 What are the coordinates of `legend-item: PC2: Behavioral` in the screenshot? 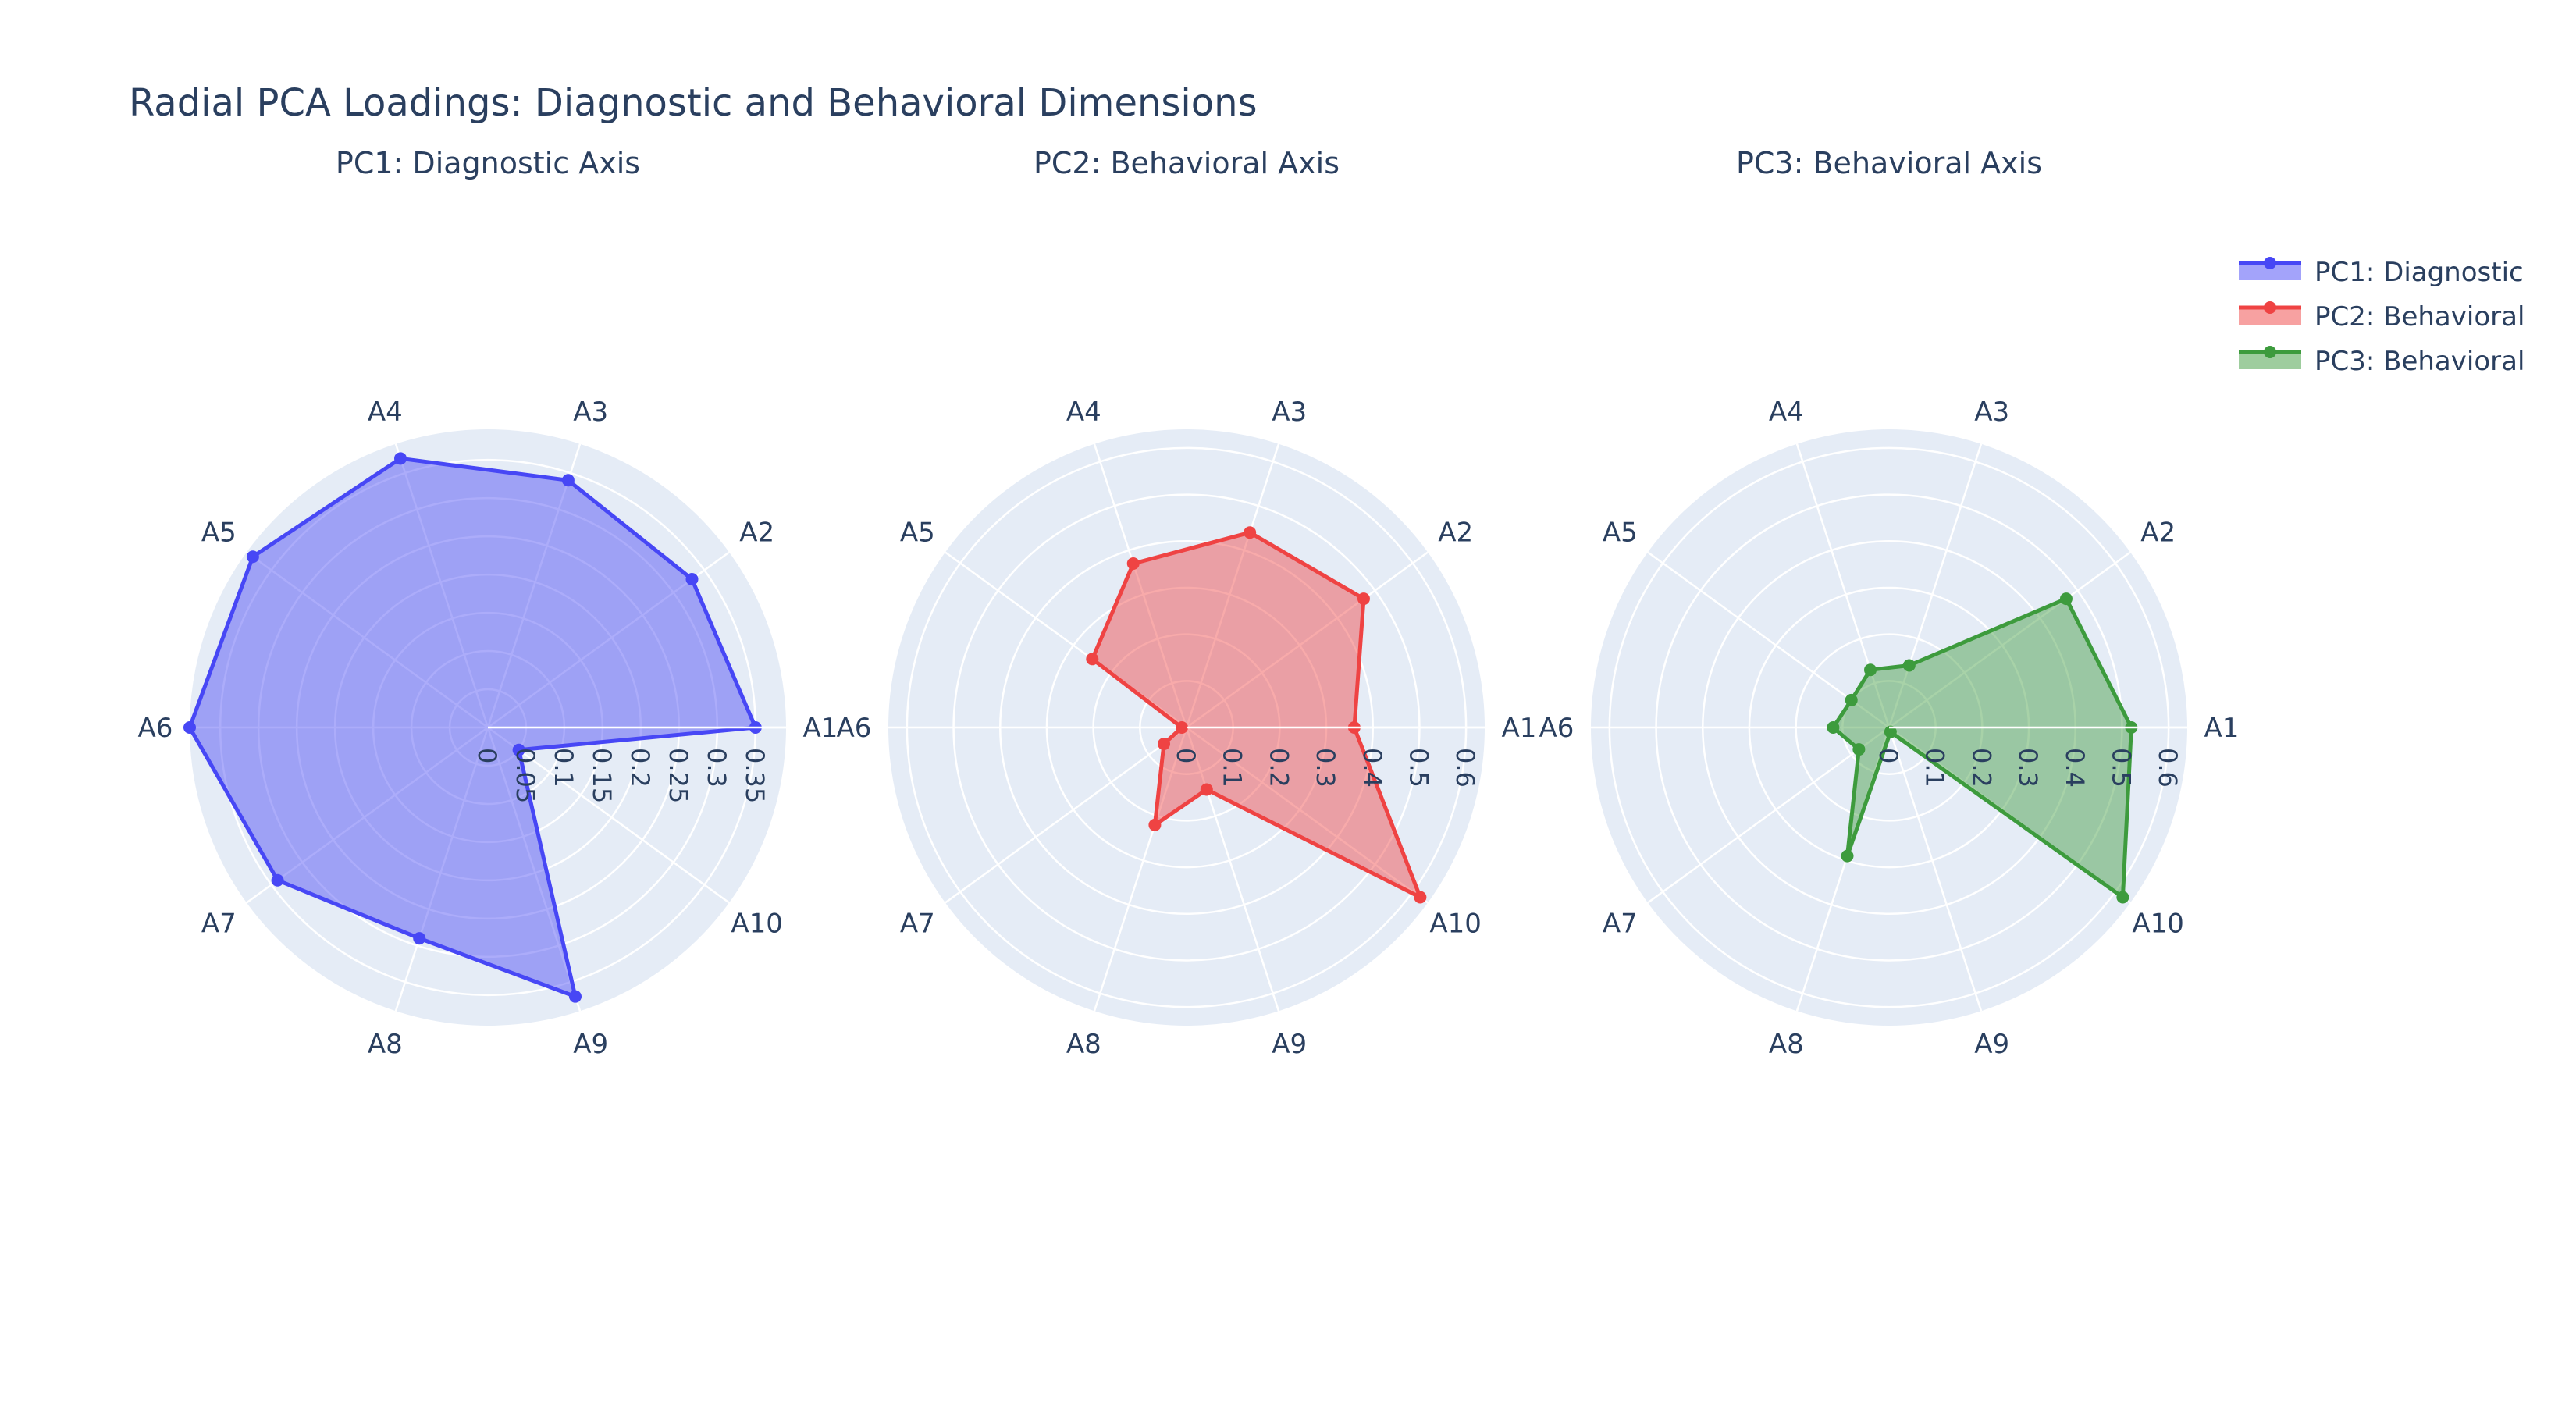 It's located at (2381, 317).